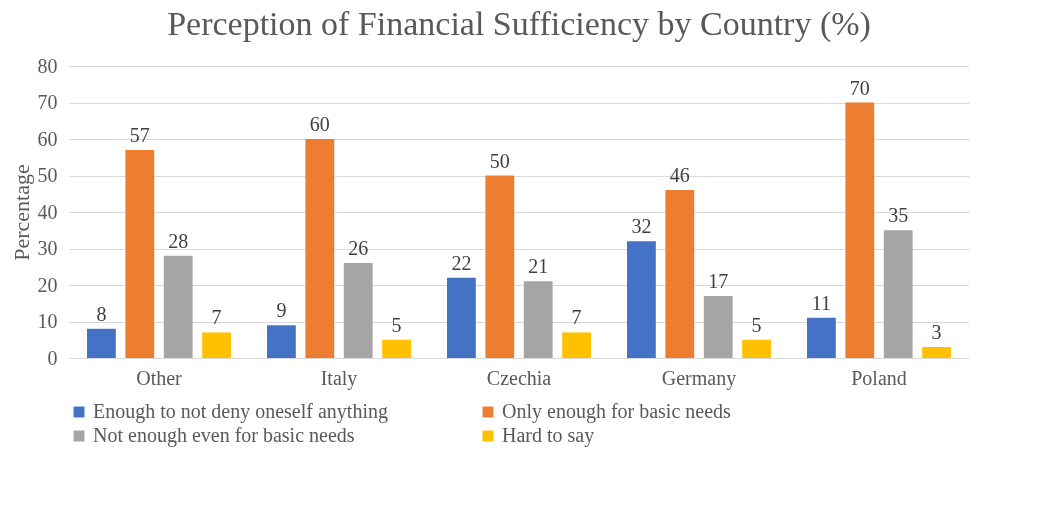 Image resolution: width=1063 pixels, height=517 pixels. What do you see at coordinates (548, 435) in the screenshot?
I see `legend-label: Hard to say` at bounding box center [548, 435].